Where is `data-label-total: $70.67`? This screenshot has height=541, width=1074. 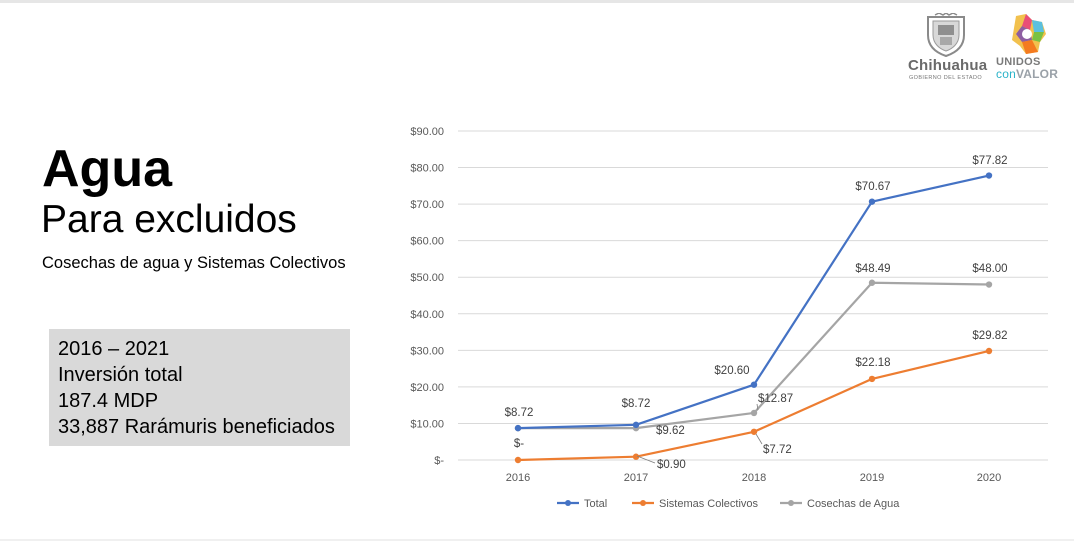 data-label-total: $70.67 is located at coordinates (872, 187).